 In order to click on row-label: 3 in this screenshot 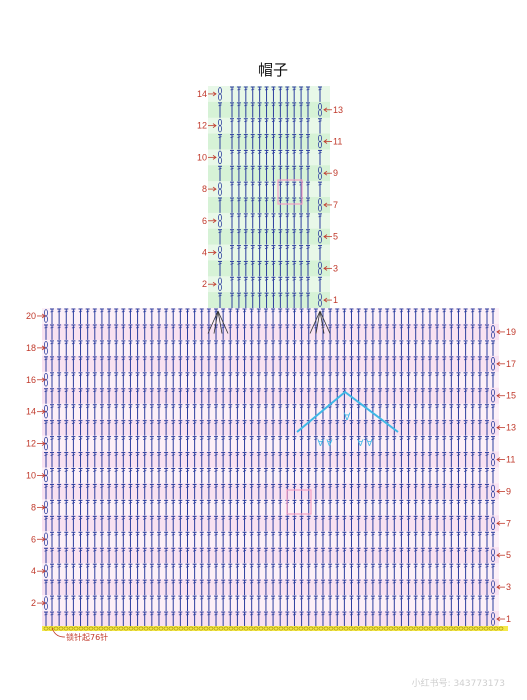, I will do `click(508, 587)`.